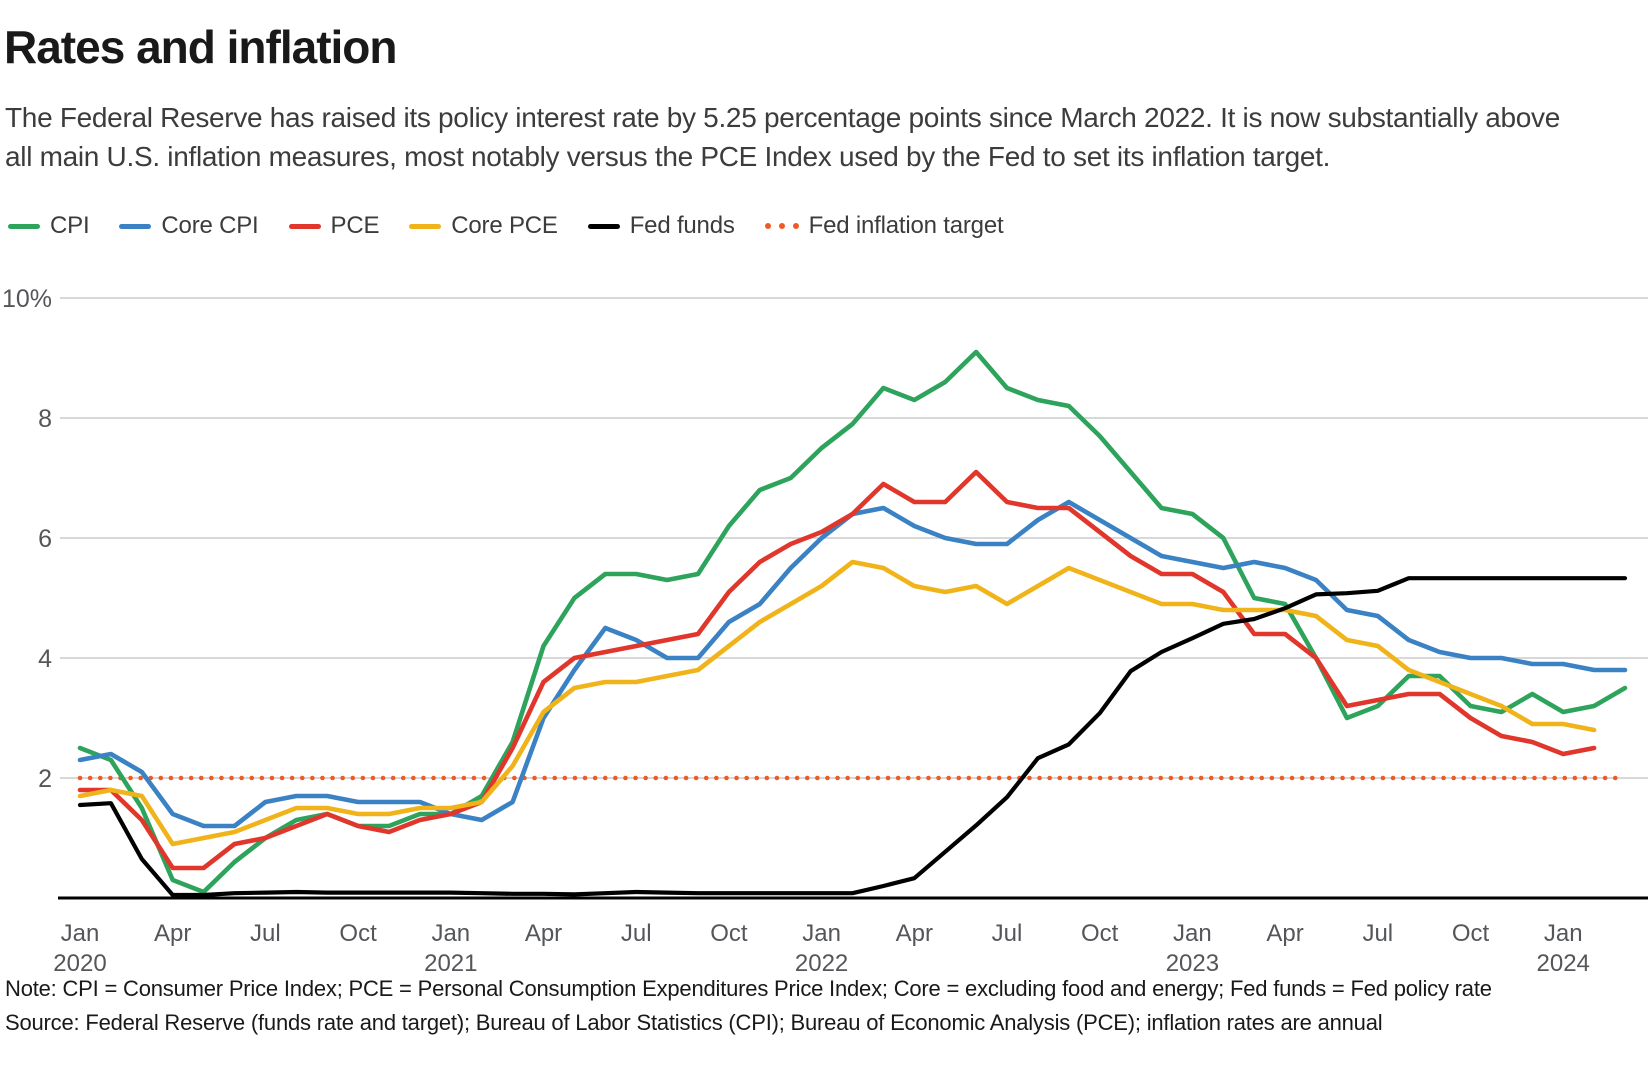 Image resolution: width=1648 pixels, height=1092 pixels. I want to click on legend-item-core-cpi: Core CPI, so click(189, 226).